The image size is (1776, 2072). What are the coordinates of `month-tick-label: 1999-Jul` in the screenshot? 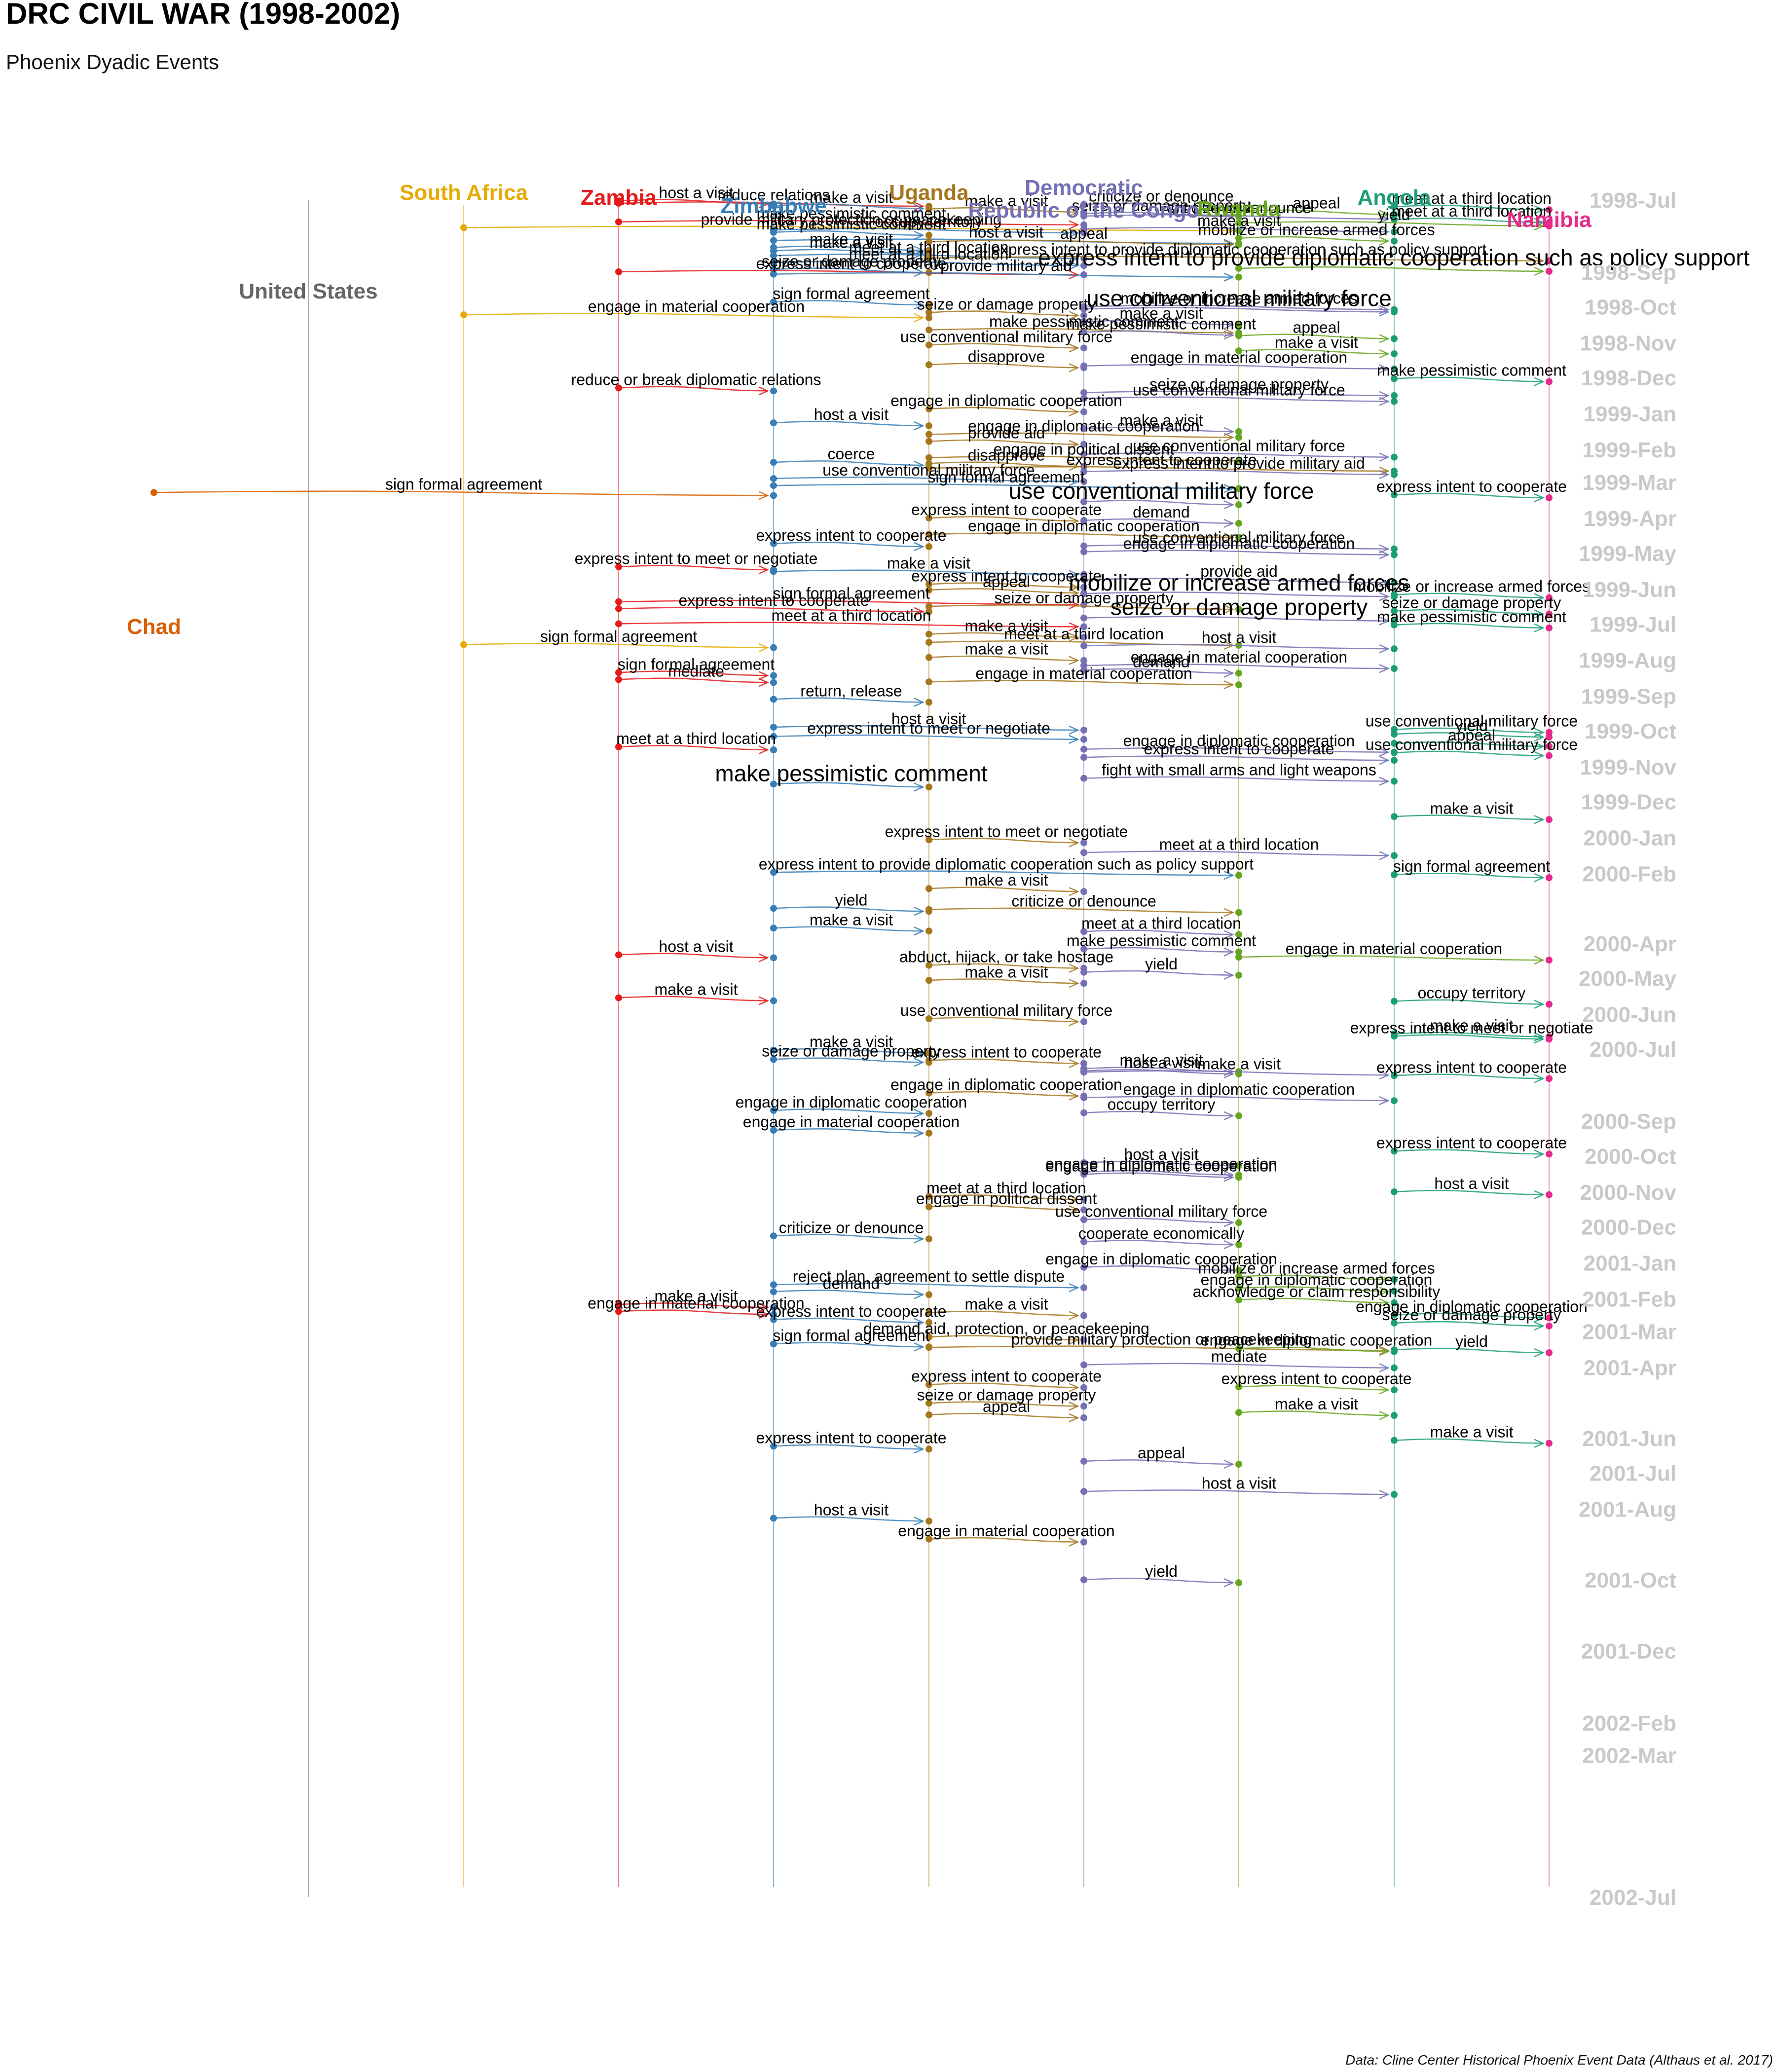 It's located at (1633, 624).